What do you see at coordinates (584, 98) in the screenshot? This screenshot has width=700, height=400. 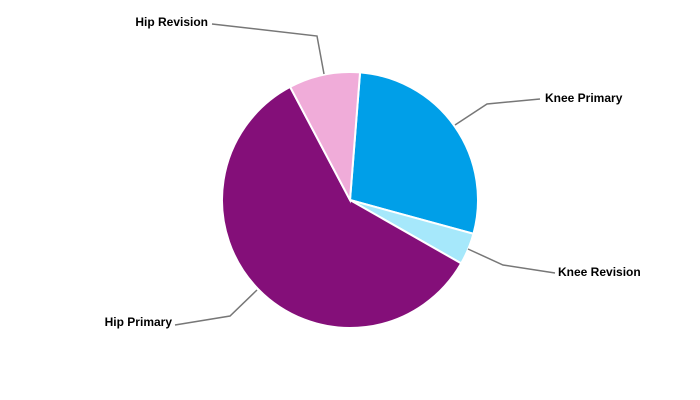 I see `slice-label: Knee Primary` at bounding box center [584, 98].